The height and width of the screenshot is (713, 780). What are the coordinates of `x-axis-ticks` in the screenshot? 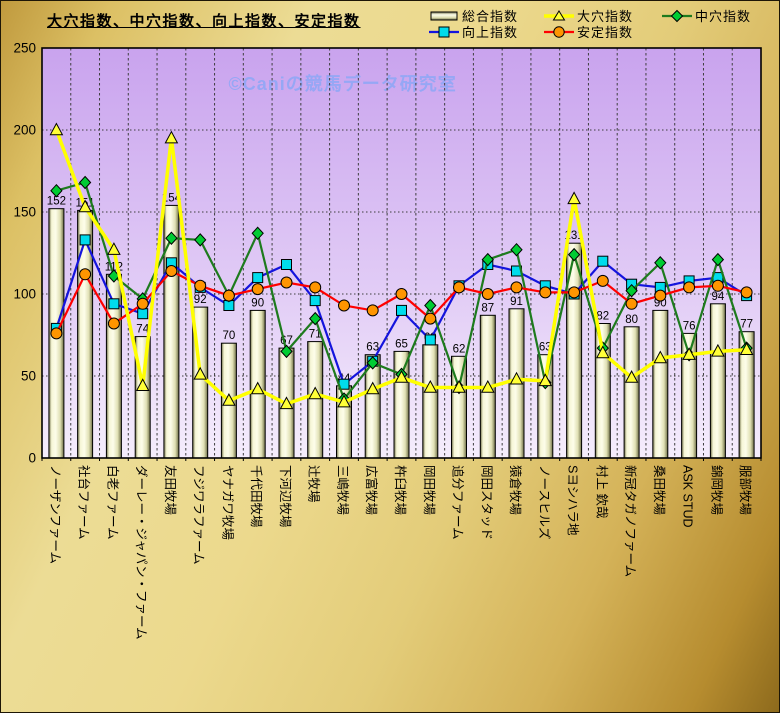 It's located at (401, 459).